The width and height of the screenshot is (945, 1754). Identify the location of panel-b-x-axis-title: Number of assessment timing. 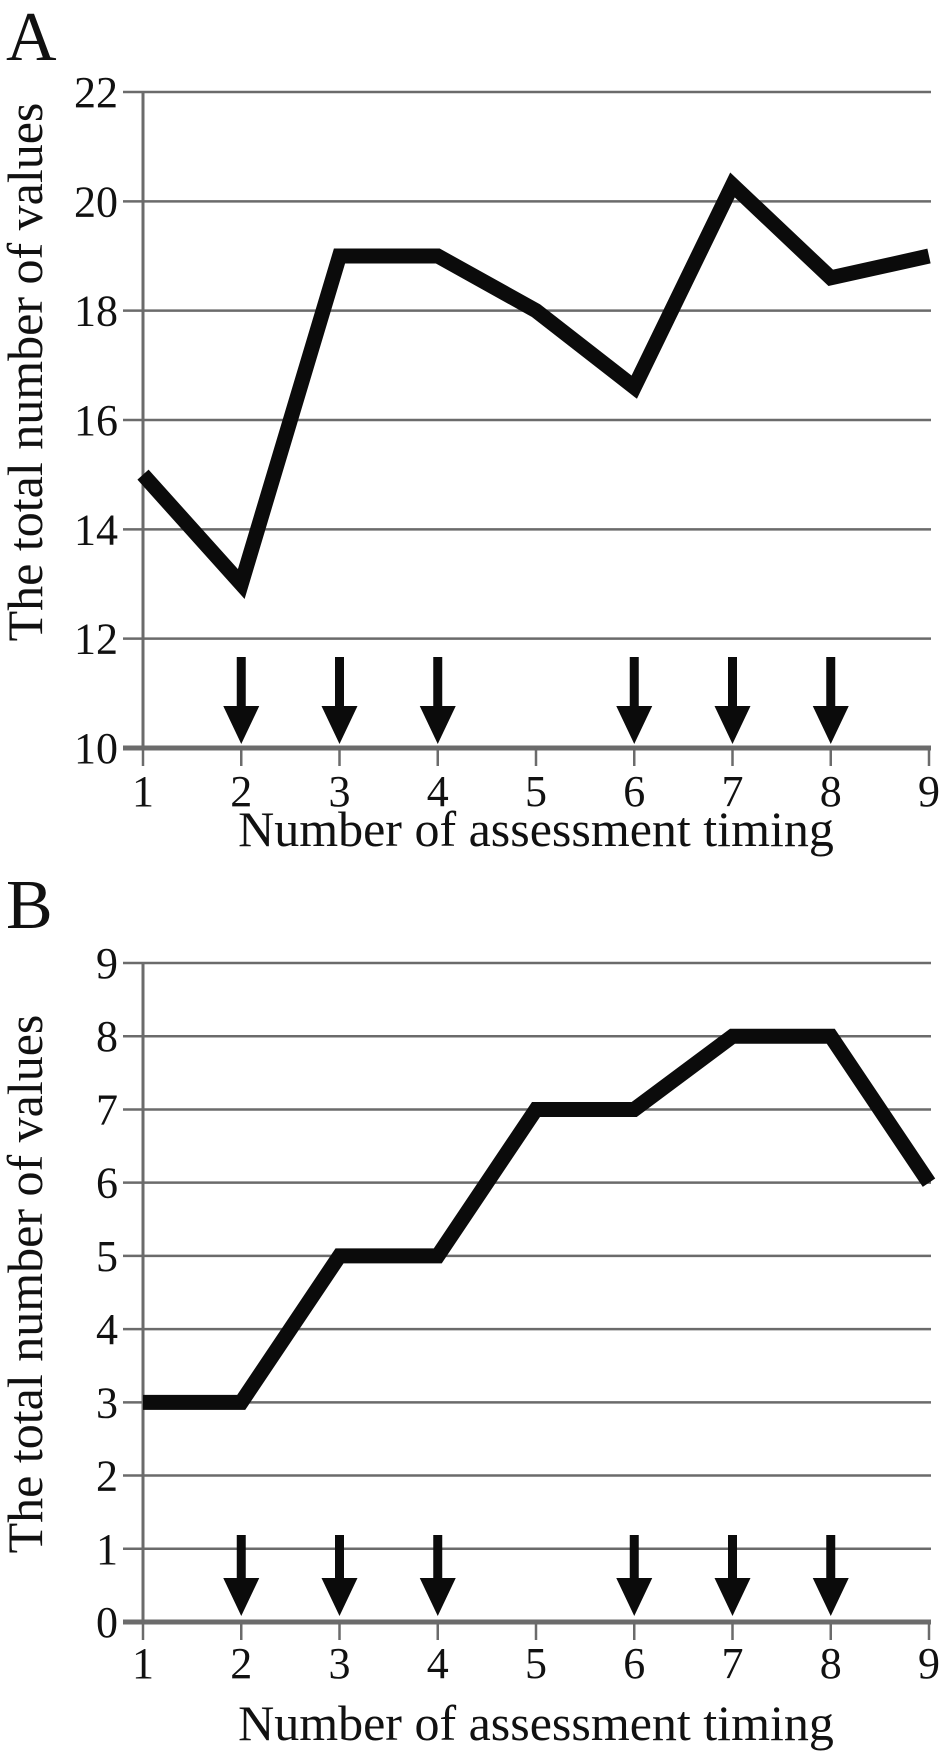
(536, 1723).